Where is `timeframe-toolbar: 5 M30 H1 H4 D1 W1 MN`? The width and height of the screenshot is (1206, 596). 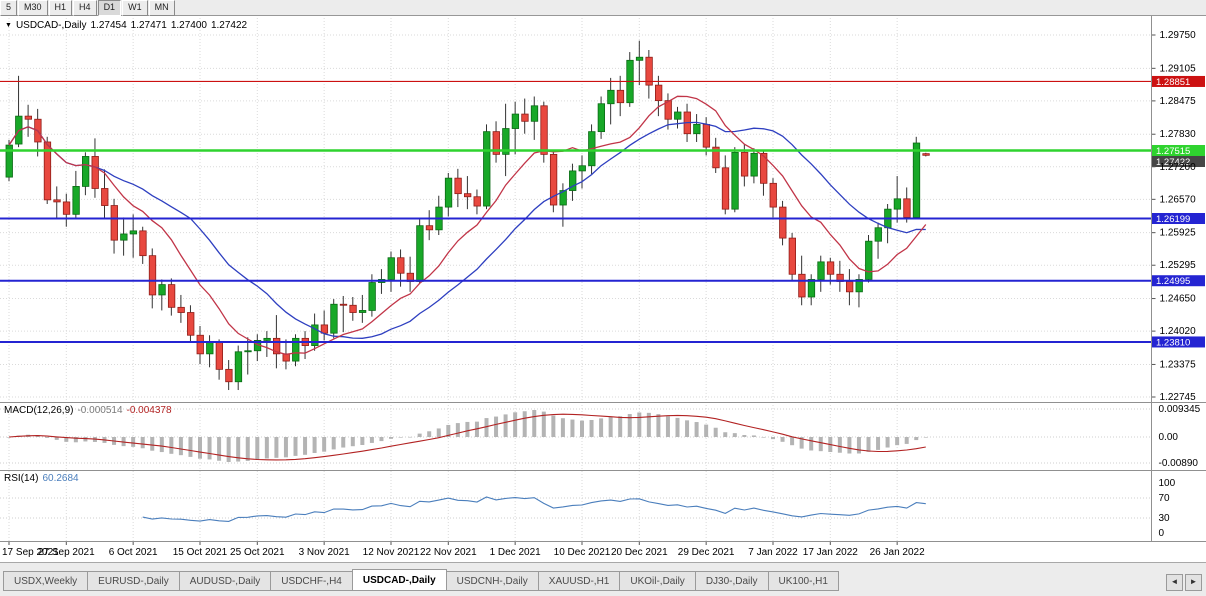
timeframe-toolbar: 5 M30 H1 H4 D1 W1 MN is located at coordinates (603, 8).